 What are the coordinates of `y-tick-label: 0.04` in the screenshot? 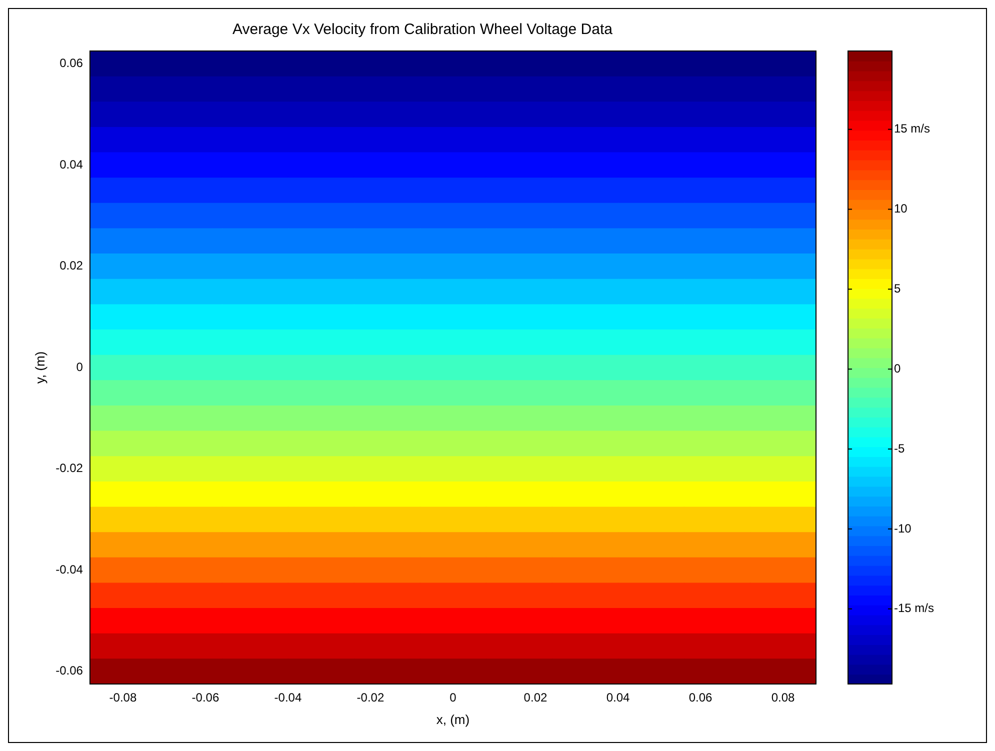 It's located at (72, 164).